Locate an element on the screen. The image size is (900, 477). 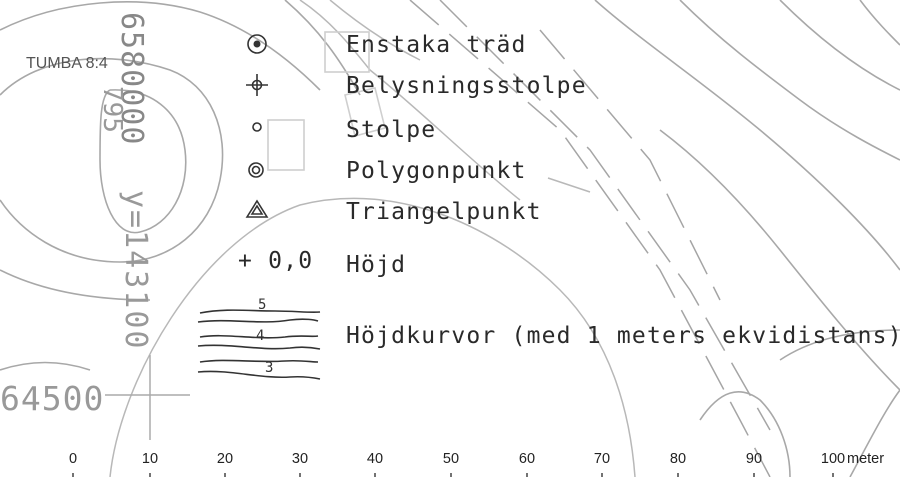
belysningsstolpe-icon is located at coordinates (257, 85).